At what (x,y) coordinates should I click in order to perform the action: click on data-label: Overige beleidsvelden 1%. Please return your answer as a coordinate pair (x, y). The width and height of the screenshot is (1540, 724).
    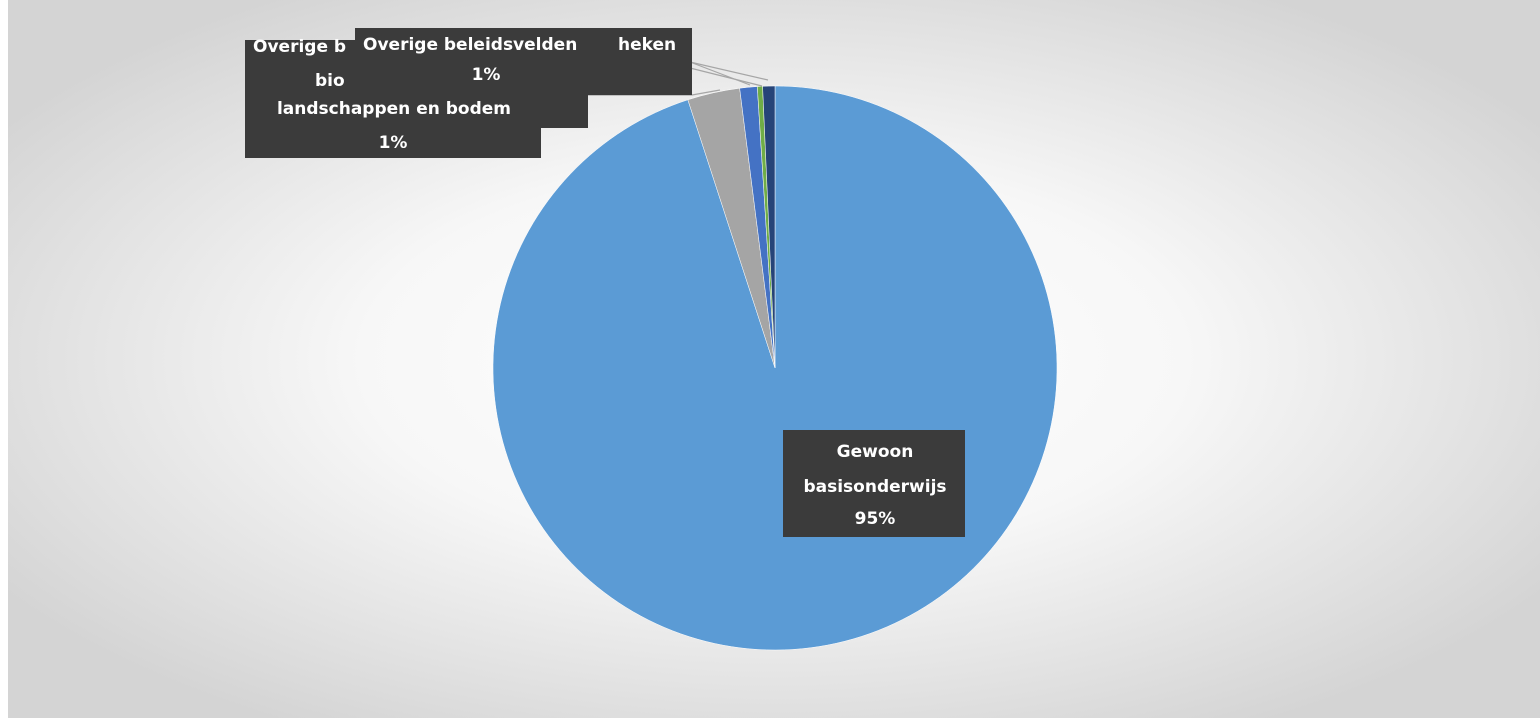
    Looking at the image, I should click on (486, 61).